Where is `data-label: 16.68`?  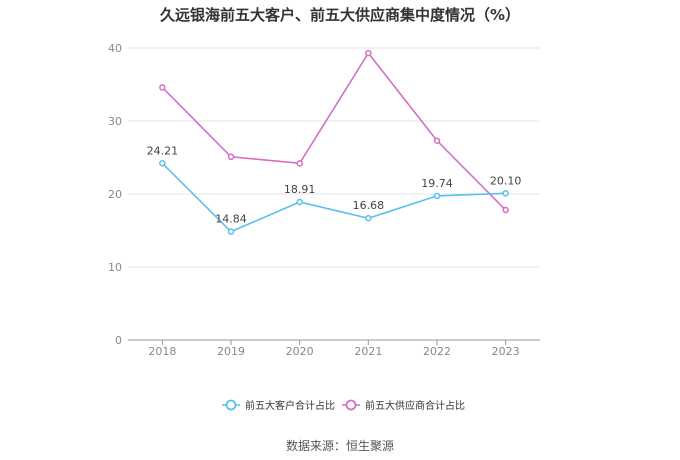
data-label: 16.68 is located at coordinates (369, 205).